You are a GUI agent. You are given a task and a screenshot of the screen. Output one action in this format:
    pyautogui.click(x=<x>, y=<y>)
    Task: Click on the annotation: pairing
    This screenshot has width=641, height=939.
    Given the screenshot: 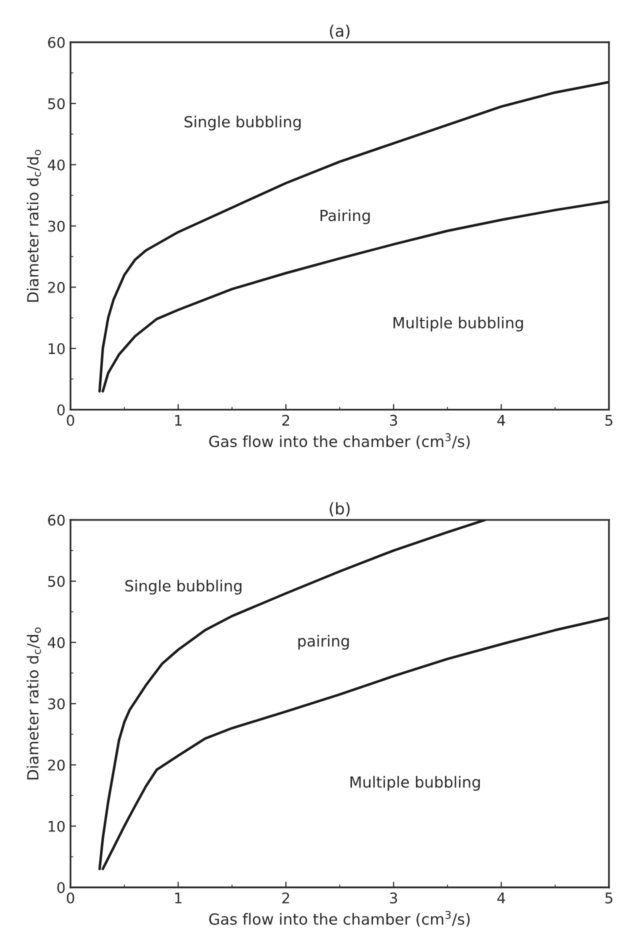 What is the action you would take?
    pyautogui.click(x=323, y=642)
    